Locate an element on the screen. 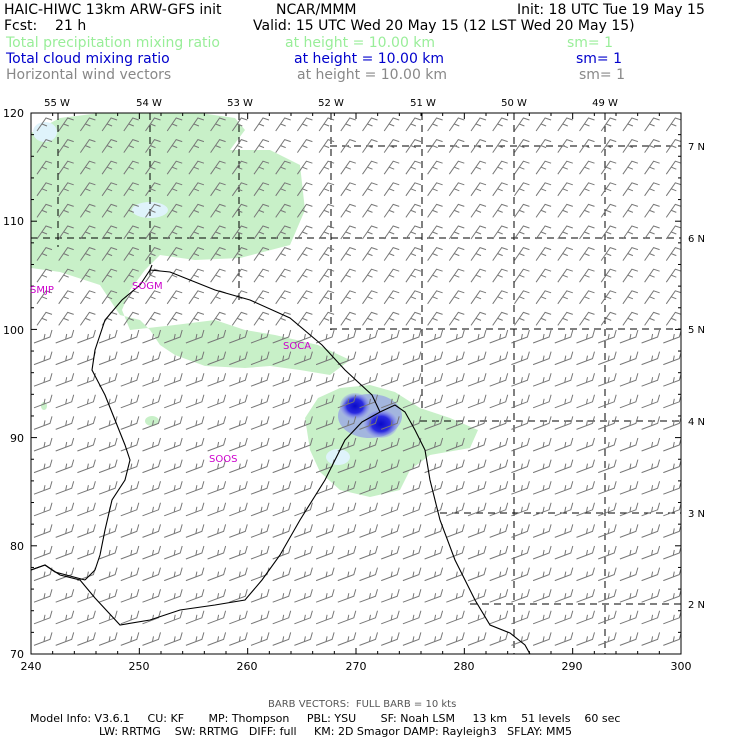 This screenshot has width=740, height=740. x-tick-label: 240 is located at coordinates (31, 666).